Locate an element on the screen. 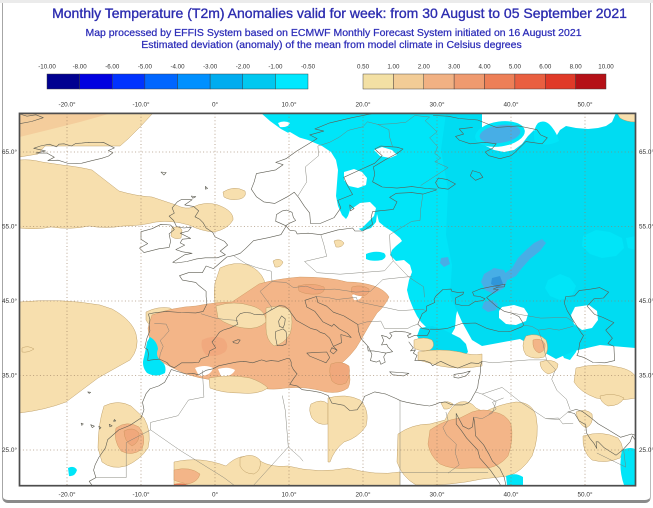 Image resolution: width=653 pixels, height=508 pixels. svg-text: 8.00 is located at coordinates (576, 67).